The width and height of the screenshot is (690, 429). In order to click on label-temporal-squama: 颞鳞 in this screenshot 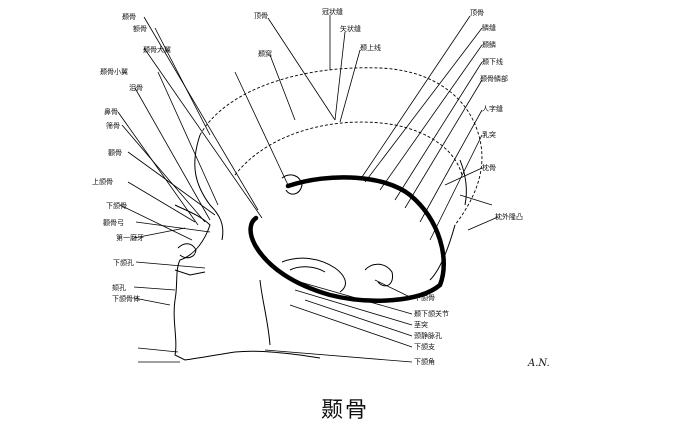, I will do `click(489, 44)`.